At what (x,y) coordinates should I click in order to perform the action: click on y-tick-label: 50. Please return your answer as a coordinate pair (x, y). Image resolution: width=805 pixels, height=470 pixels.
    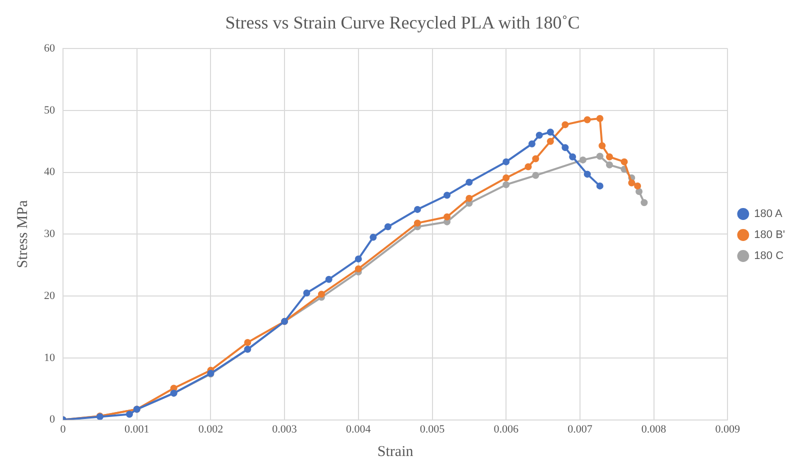
    Looking at the image, I should click on (50, 110).